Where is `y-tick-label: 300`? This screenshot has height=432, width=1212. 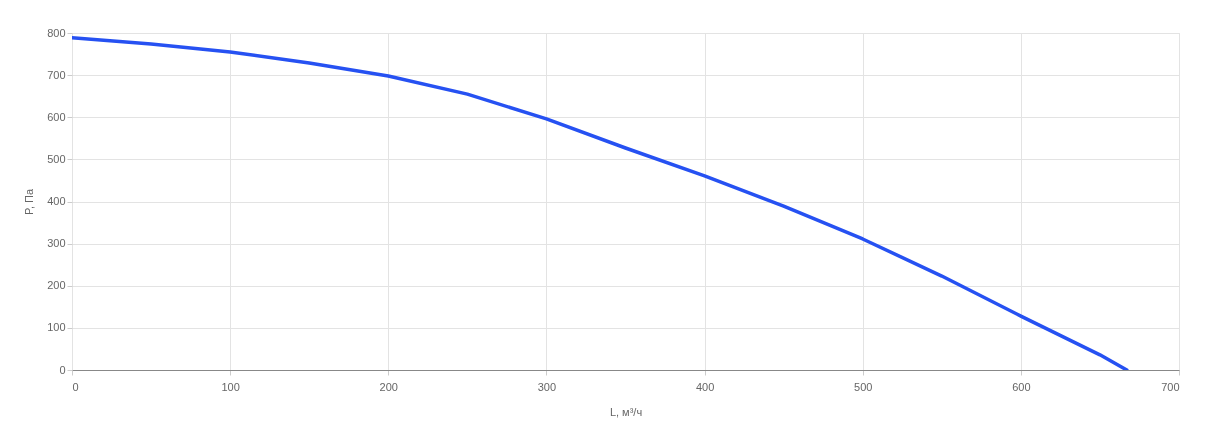
y-tick-label: 300 is located at coordinates (56, 243).